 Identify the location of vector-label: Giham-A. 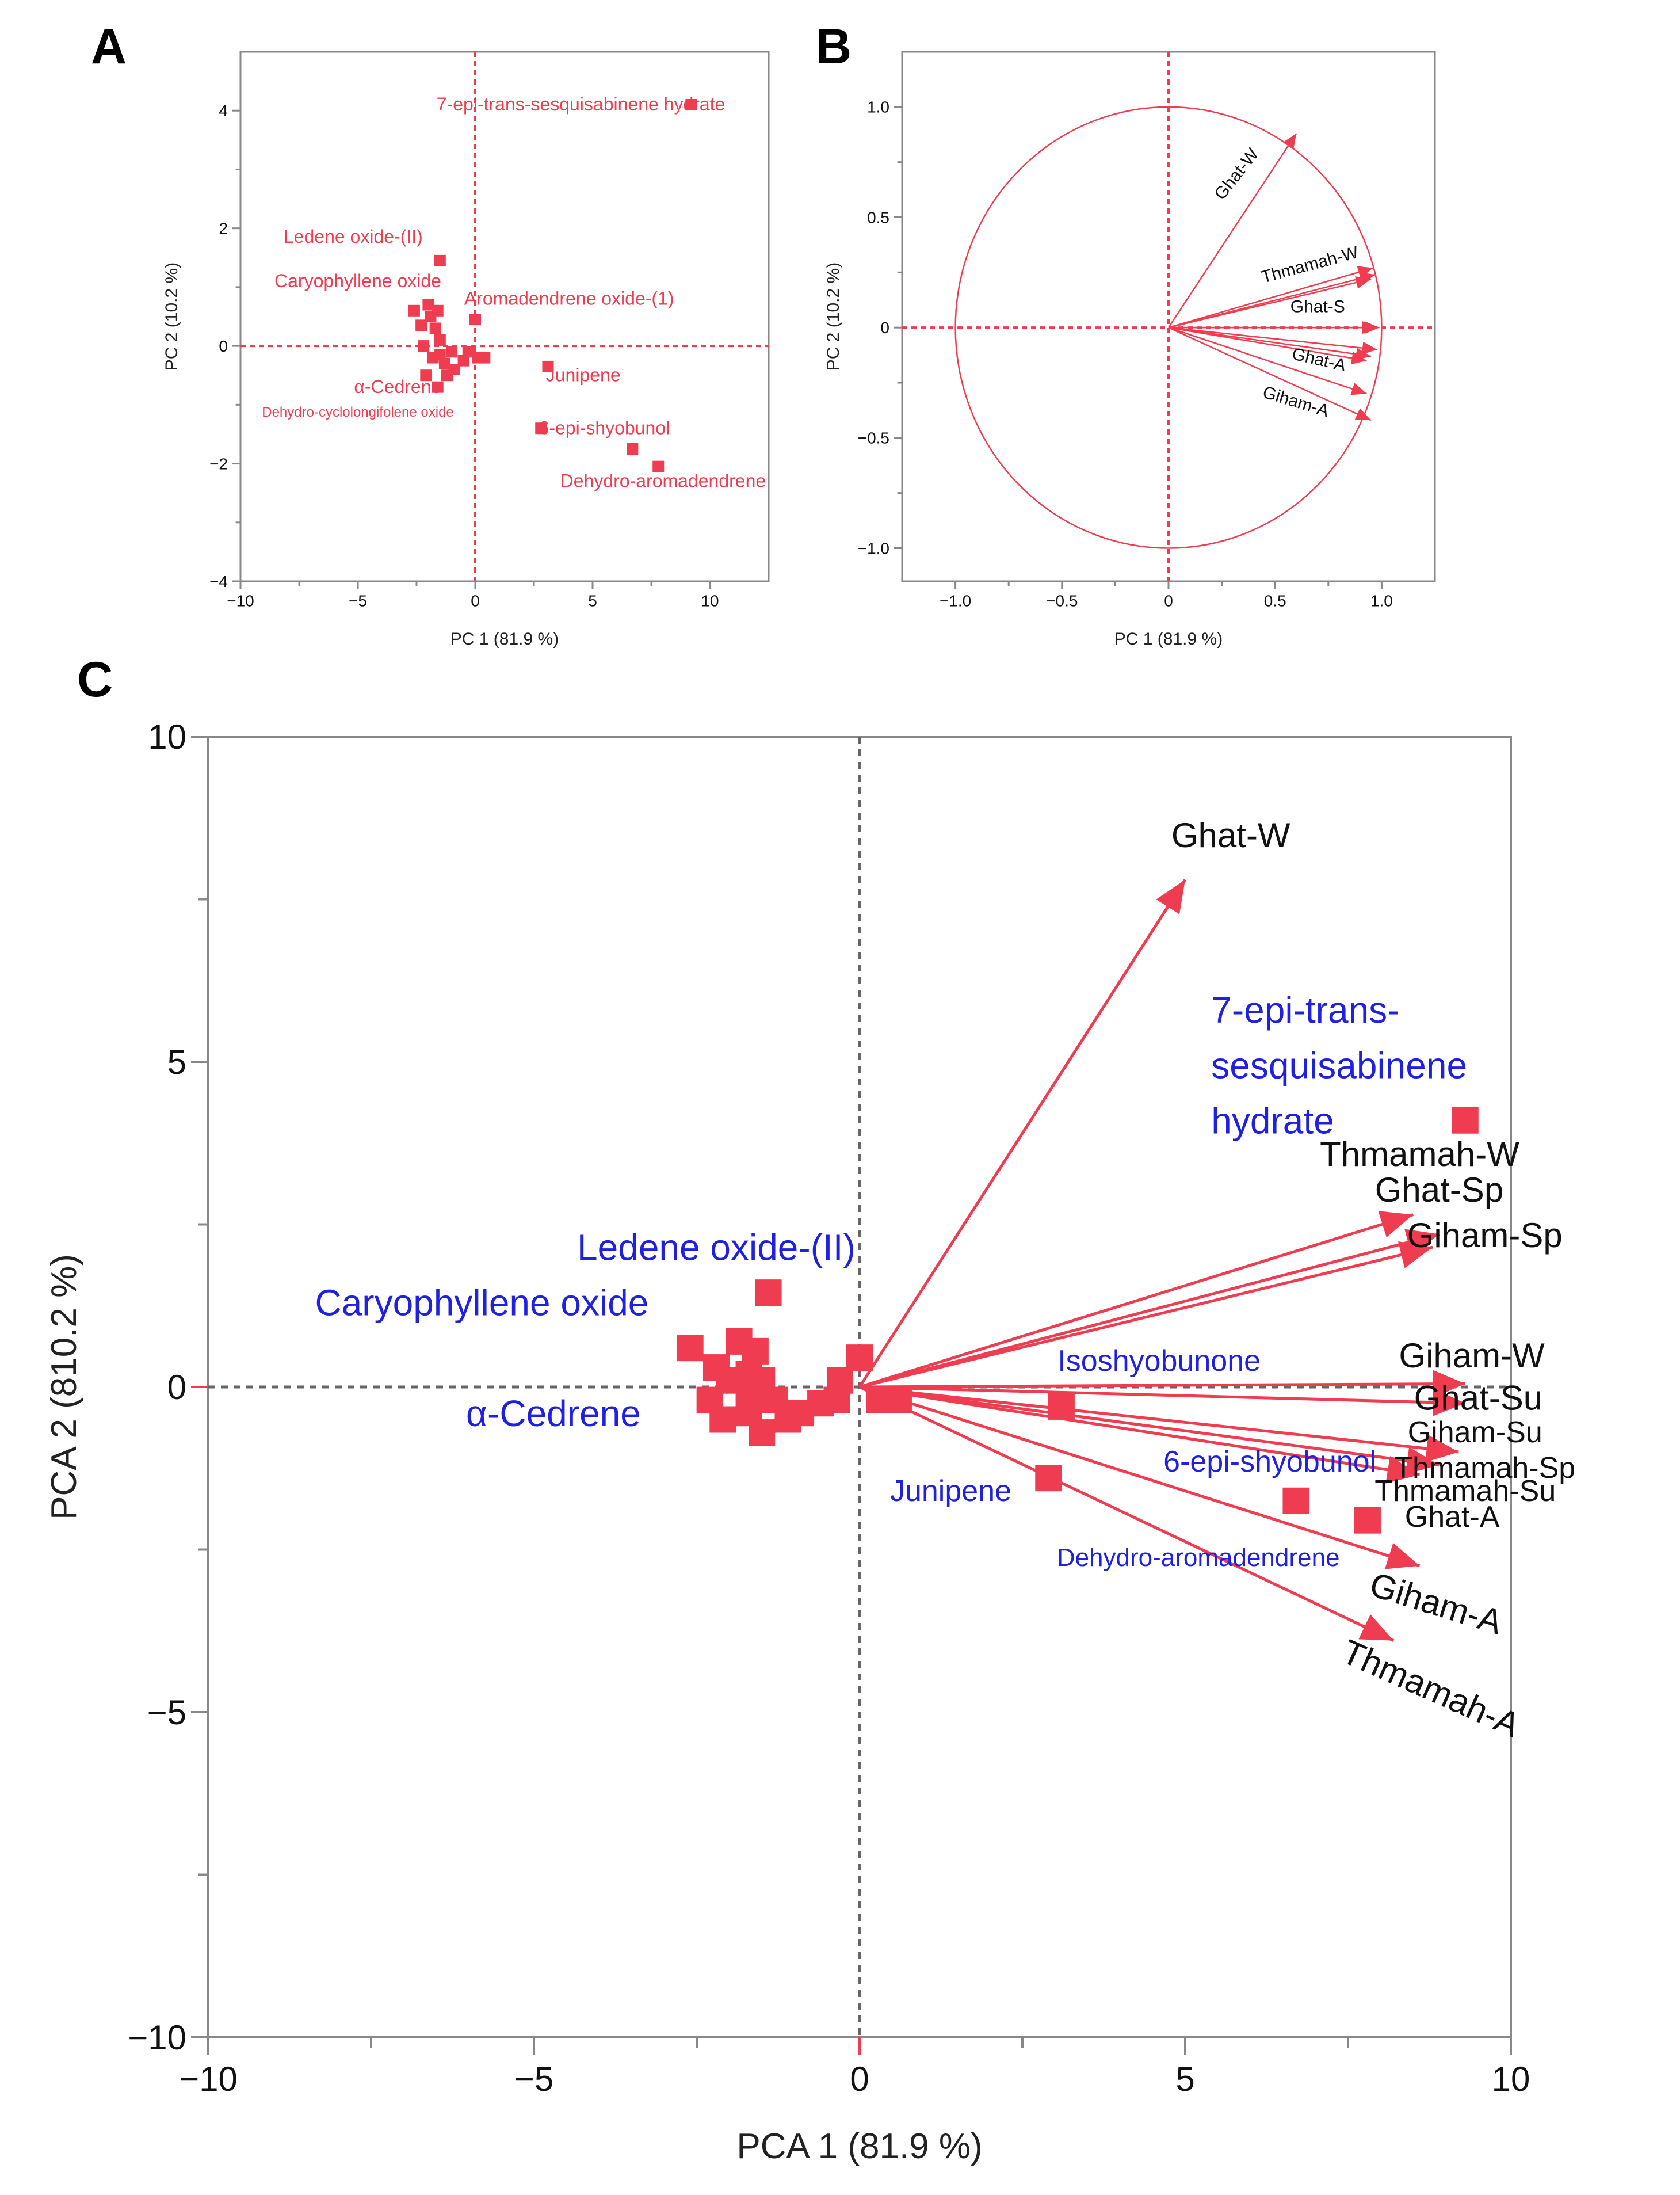
(1436, 1603).